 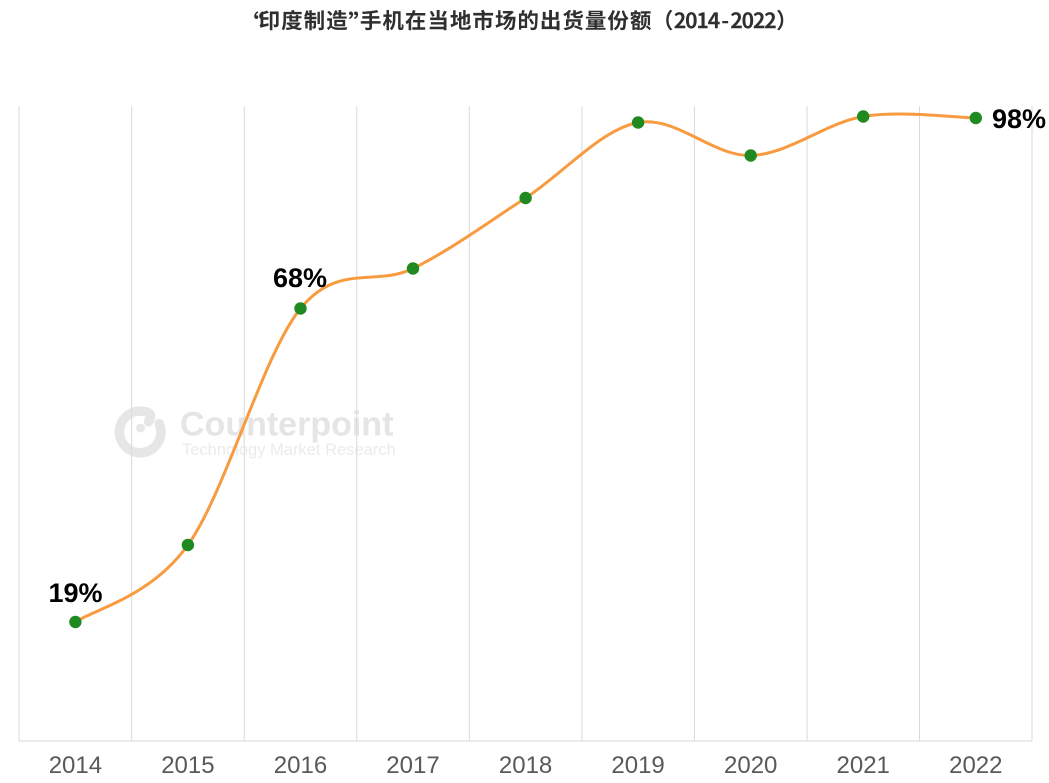 What do you see at coordinates (525, 765) in the screenshot?
I see `svg-text: 2018` at bounding box center [525, 765].